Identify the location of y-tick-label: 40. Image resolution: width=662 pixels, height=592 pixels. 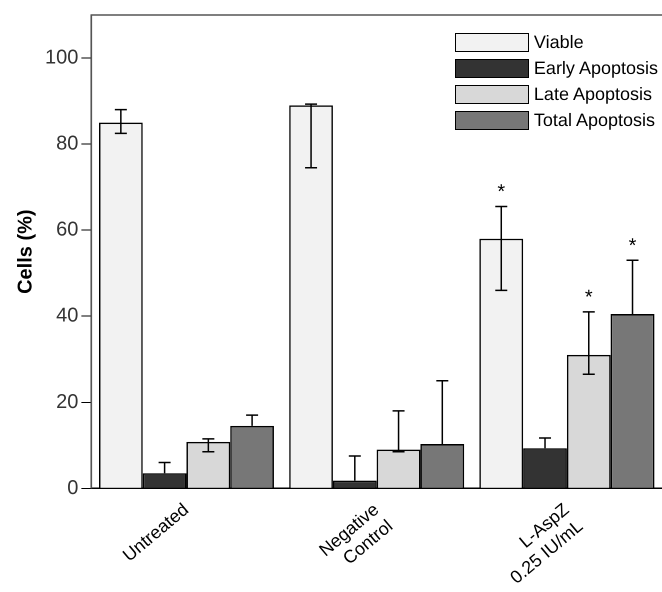
(67, 315).